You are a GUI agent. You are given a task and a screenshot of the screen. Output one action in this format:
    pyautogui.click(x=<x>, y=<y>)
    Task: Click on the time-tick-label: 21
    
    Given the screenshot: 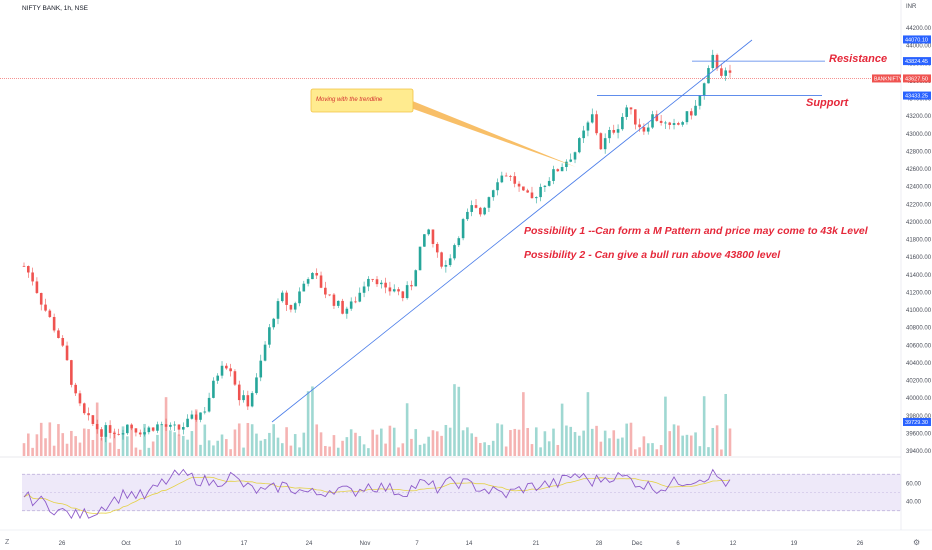 What is the action you would take?
    pyautogui.click(x=536, y=544)
    